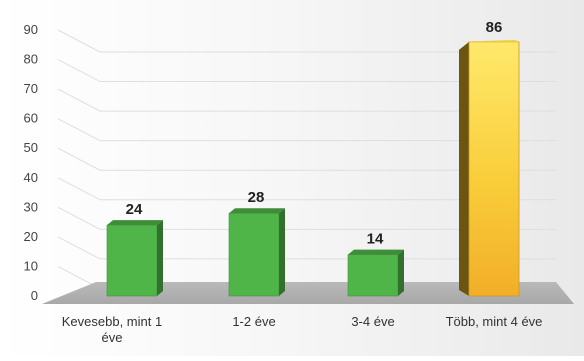 The width and height of the screenshot is (584, 361). What do you see at coordinates (31, 29) in the screenshot?
I see `y-tick-label: 90` at bounding box center [31, 29].